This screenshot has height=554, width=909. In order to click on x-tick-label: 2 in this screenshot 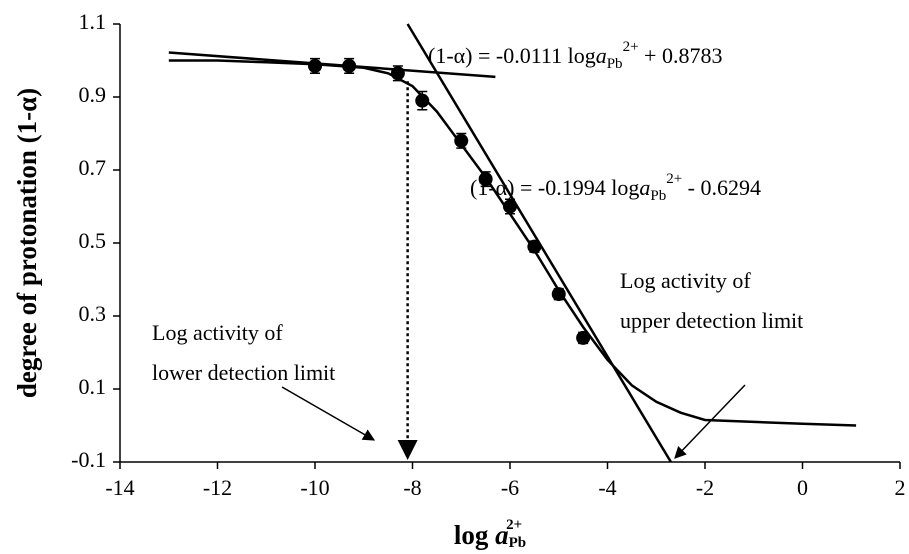, I will do `click(900, 487)`.